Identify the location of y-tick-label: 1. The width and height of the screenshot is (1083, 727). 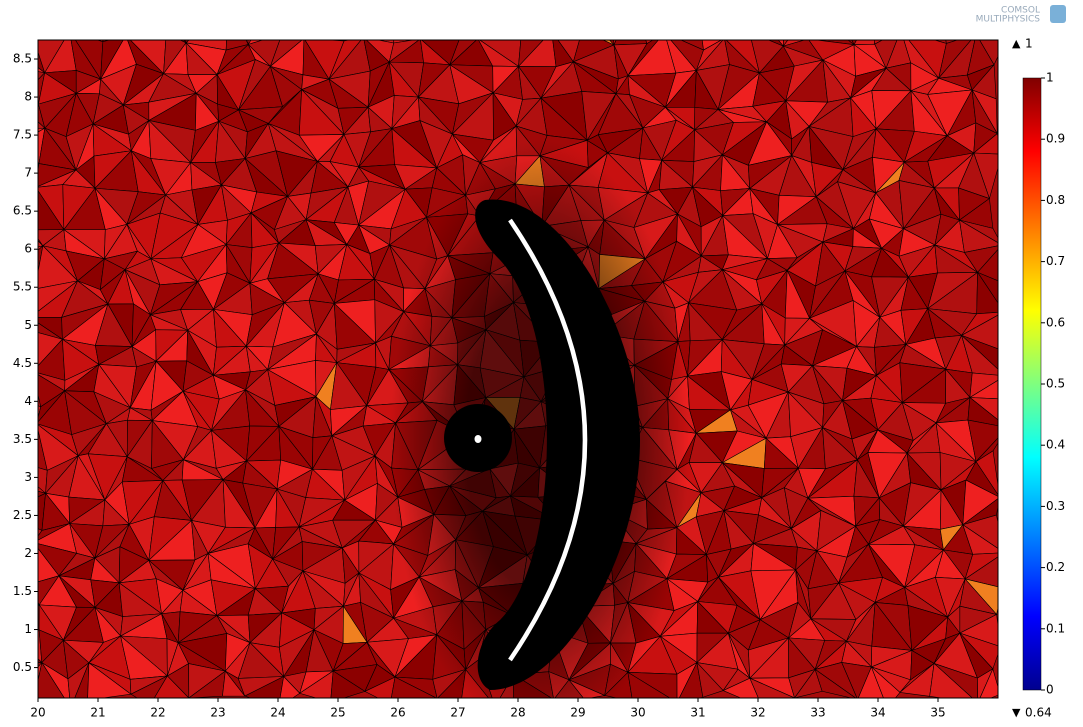
(28, 629).